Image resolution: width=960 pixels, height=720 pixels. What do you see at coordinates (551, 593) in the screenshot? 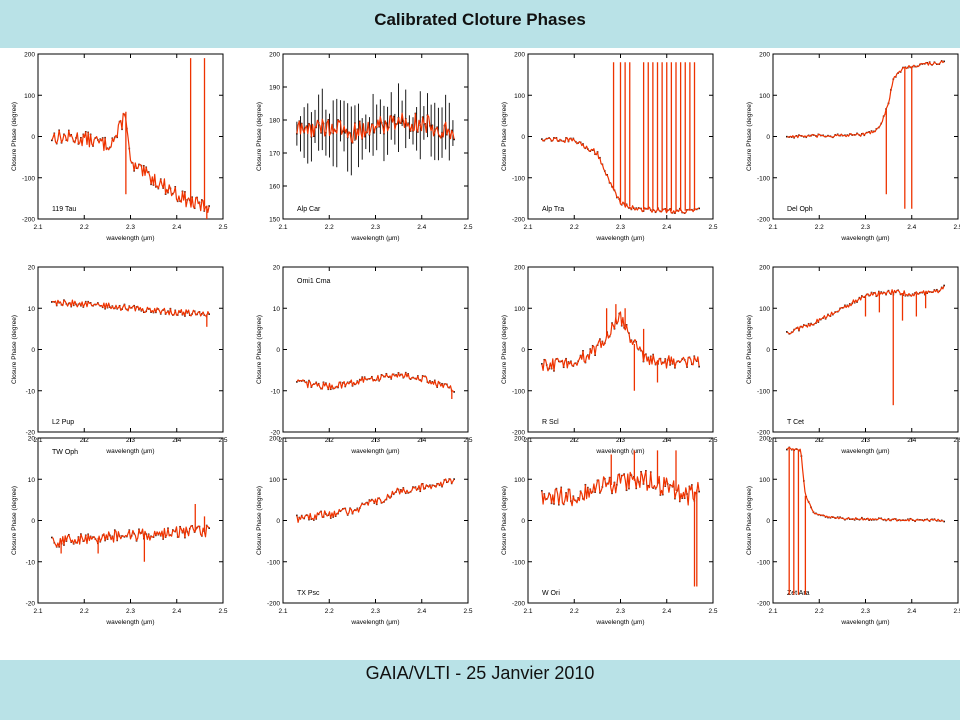
I see `star-label: W Ori` at bounding box center [551, 593].